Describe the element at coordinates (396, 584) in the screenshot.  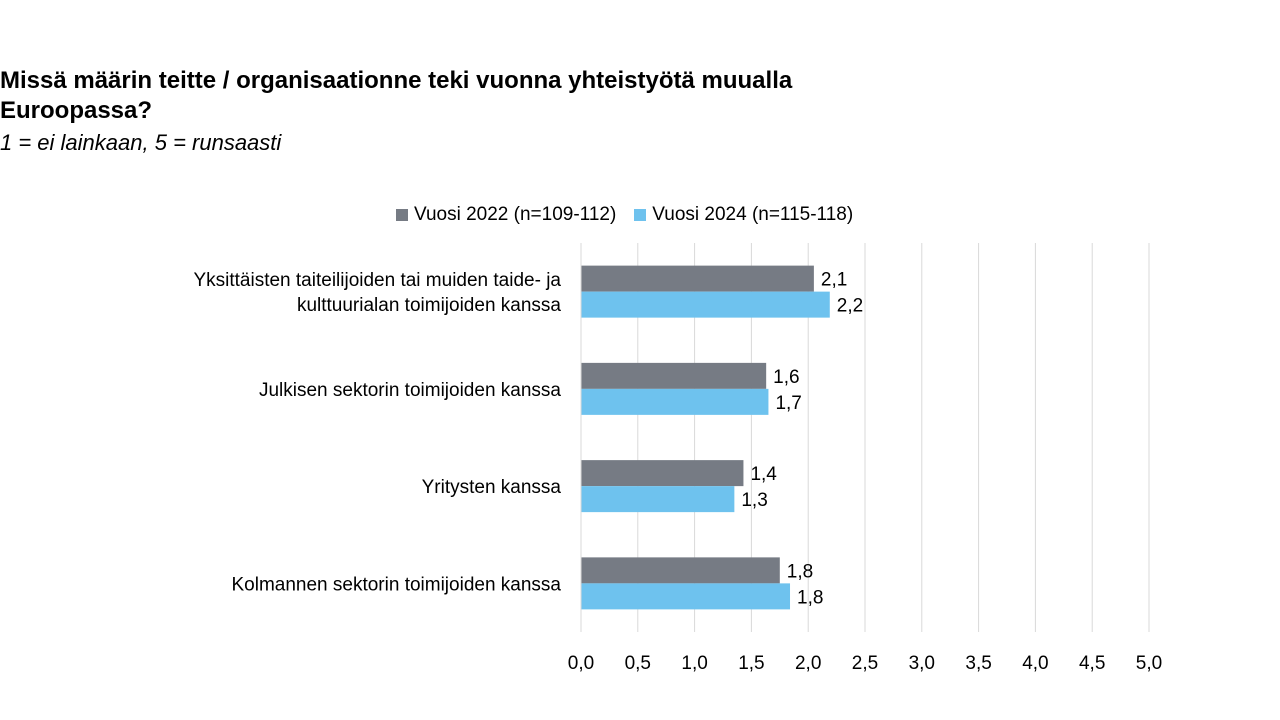
I see `category-label: Kolmannen sektorin toimijoiden kanssa` at that location.